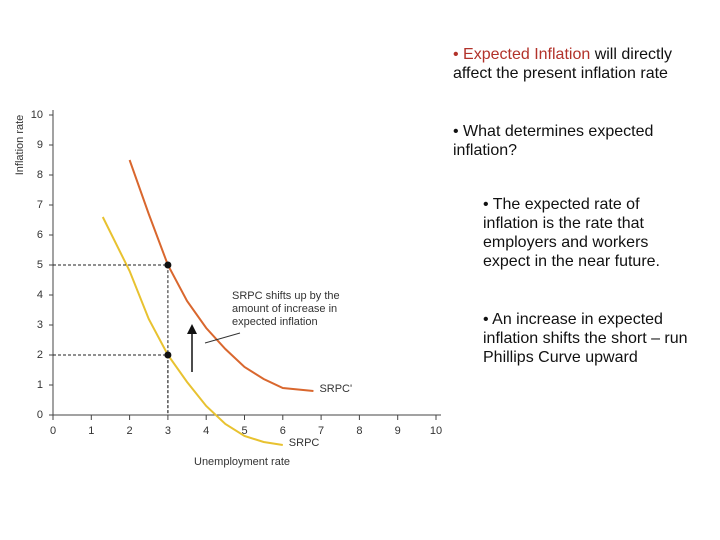 The width and height of the screenshot is (720, 540). I want to click on x-tick-label: 9, so click(398, 431).